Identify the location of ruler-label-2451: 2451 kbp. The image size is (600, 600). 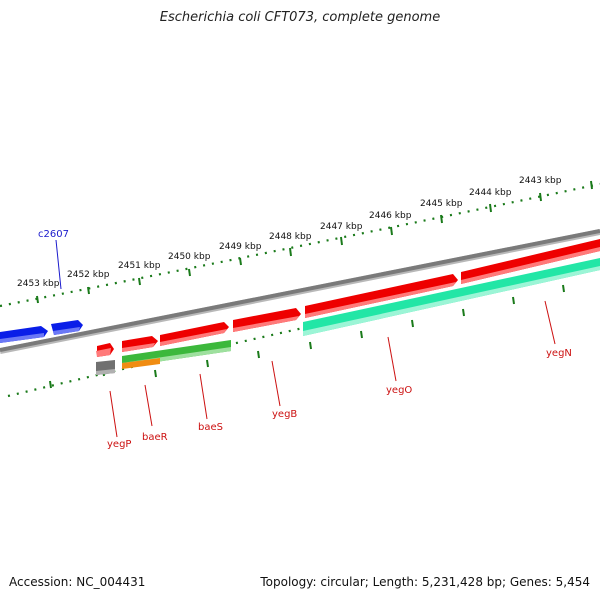
(139, 266).